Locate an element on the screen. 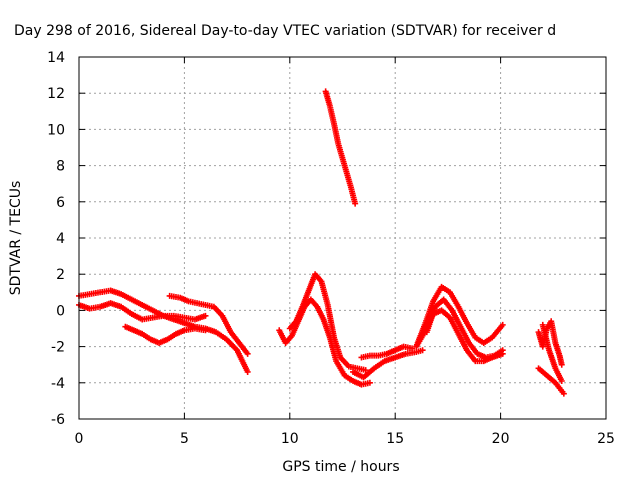 Image resolution: width=640 pixels, height=480 pixels. x-tick-label: 10 is located at coordinates (290, 439).